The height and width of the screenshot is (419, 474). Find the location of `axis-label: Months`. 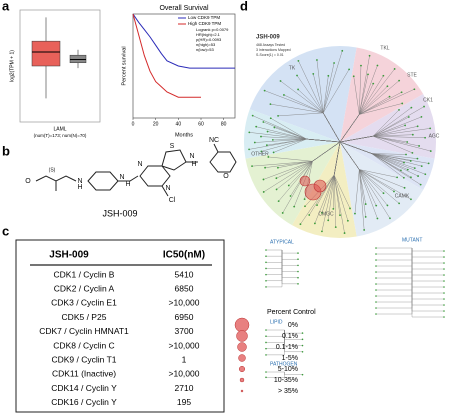

axis-label: Months is located at coordinates (184, 135).